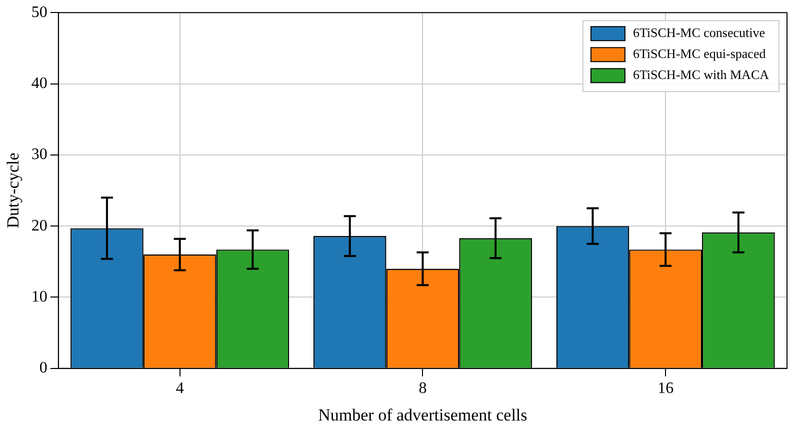 The image size is (797, 430). What do you see at coordinates (699, 32) in the screenshot?
I see `legend-label: 6TiSCH-MC consecutive` at bounding box center [699, 32].